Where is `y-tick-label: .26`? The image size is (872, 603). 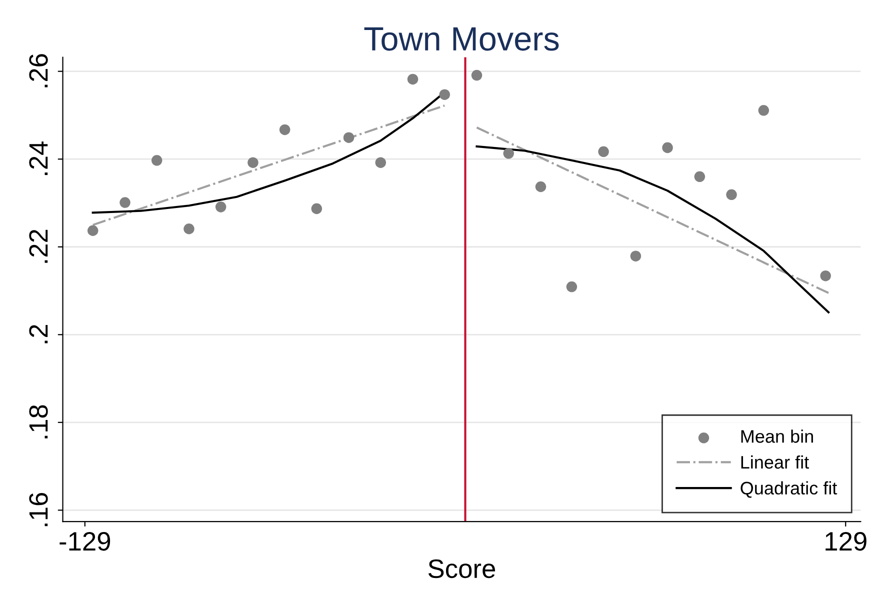 y-tick-label: .26 is located at coordinates (38, 71).